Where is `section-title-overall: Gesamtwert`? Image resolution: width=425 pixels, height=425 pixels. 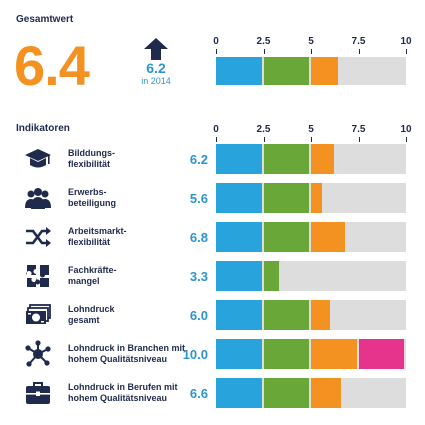
section-title-overall: Gesamtwert is located at coordinates (45, 19).